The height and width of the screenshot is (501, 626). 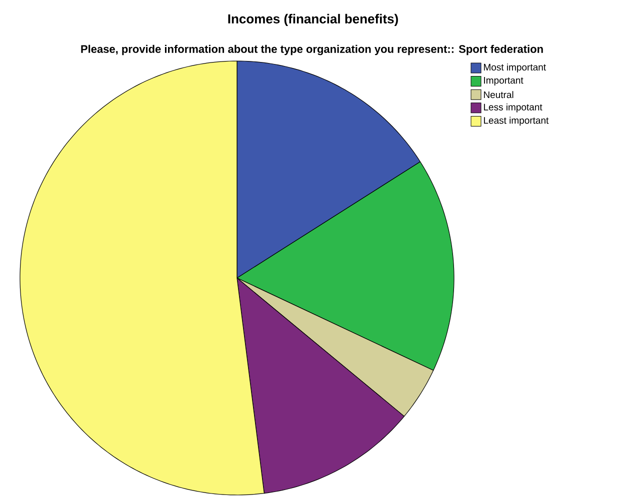 What do you see at coordinates (499, 94) in the screenshot?
I see `legend-label: Neutral` at bounding box center [499, 94].